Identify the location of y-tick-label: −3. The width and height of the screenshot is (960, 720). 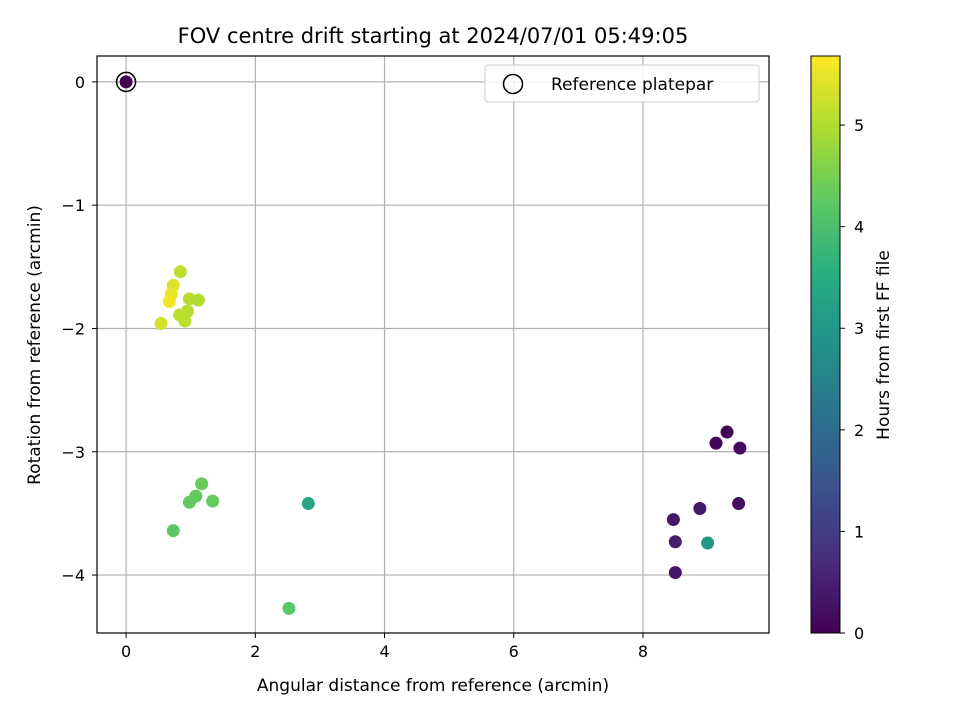
(73, 452).